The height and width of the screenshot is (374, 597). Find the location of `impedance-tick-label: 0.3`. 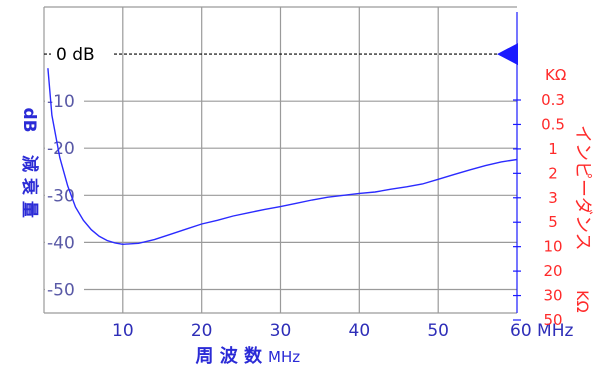

impedance-tick-label: 0.3 is located at coordinates (553, 100).